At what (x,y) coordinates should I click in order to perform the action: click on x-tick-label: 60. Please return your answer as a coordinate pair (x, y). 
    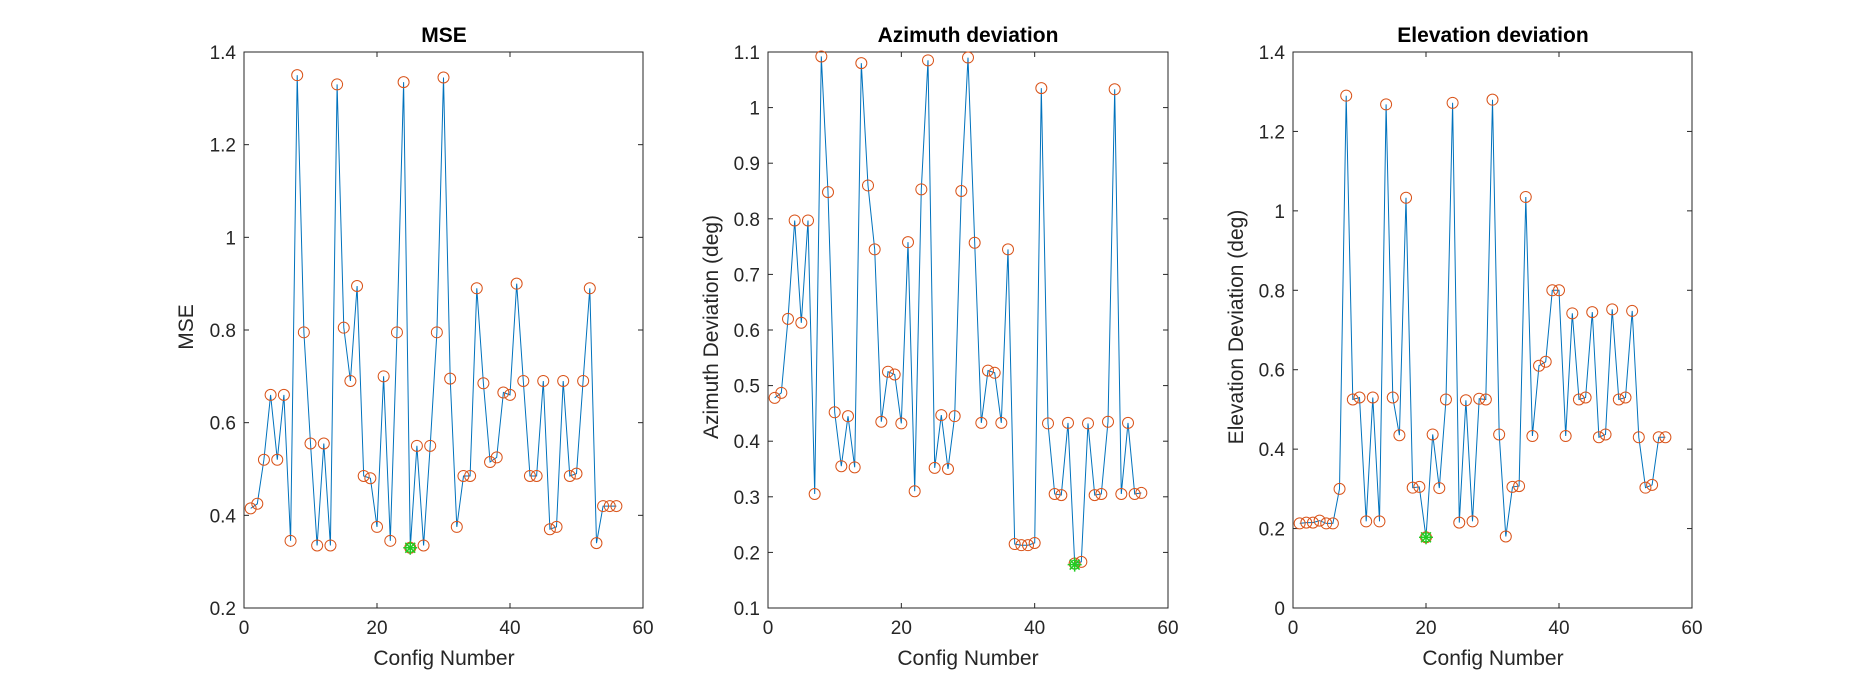
    Looking at the image, I should click on (1691, 628).